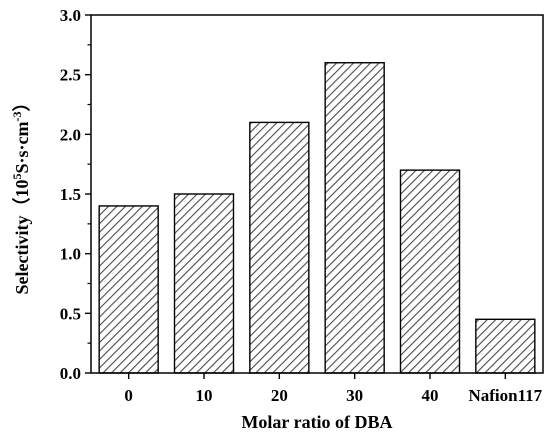  Describe the element at coordinates (70, 15) in the screenshot. I see `y-tick-label: 3.0` at that location.